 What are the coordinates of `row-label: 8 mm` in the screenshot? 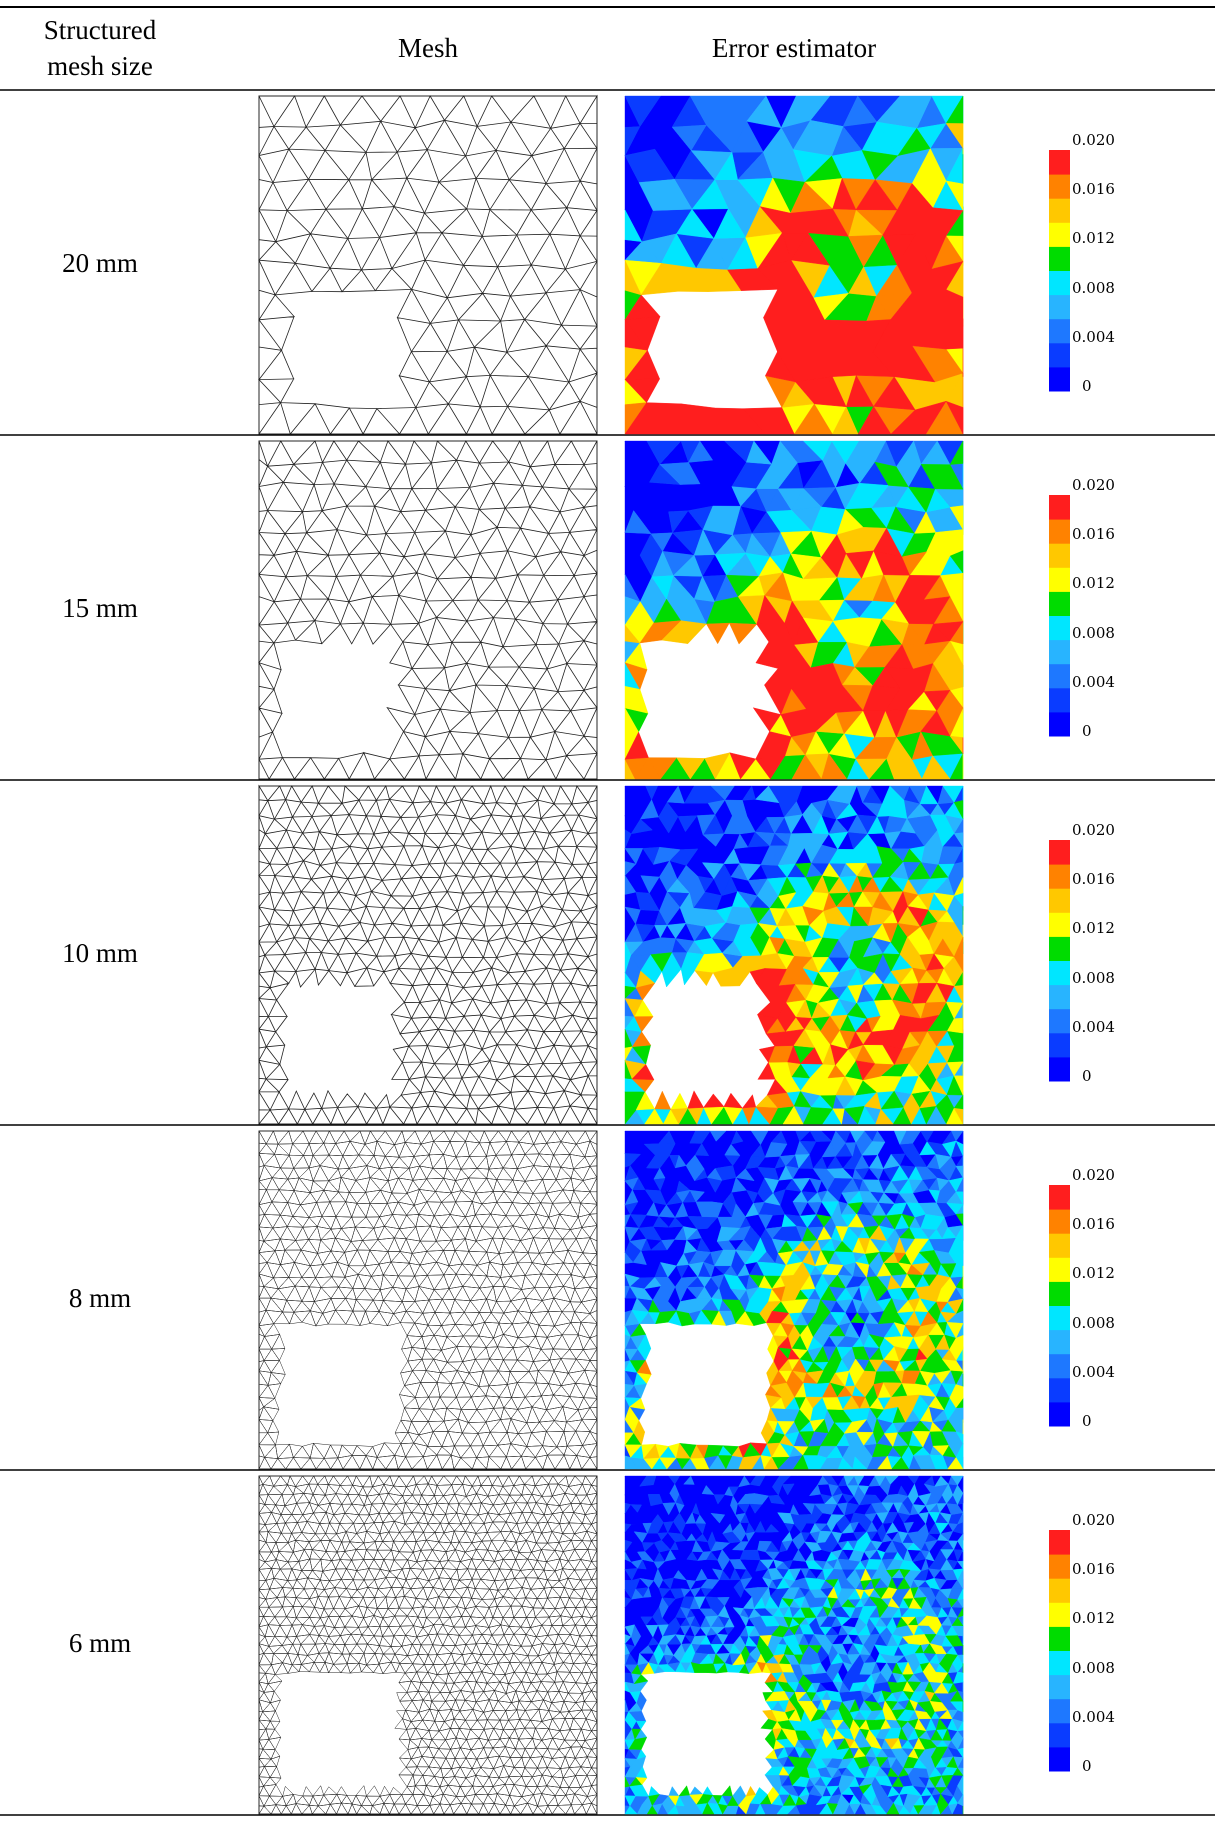 It's located at (100, 1297).